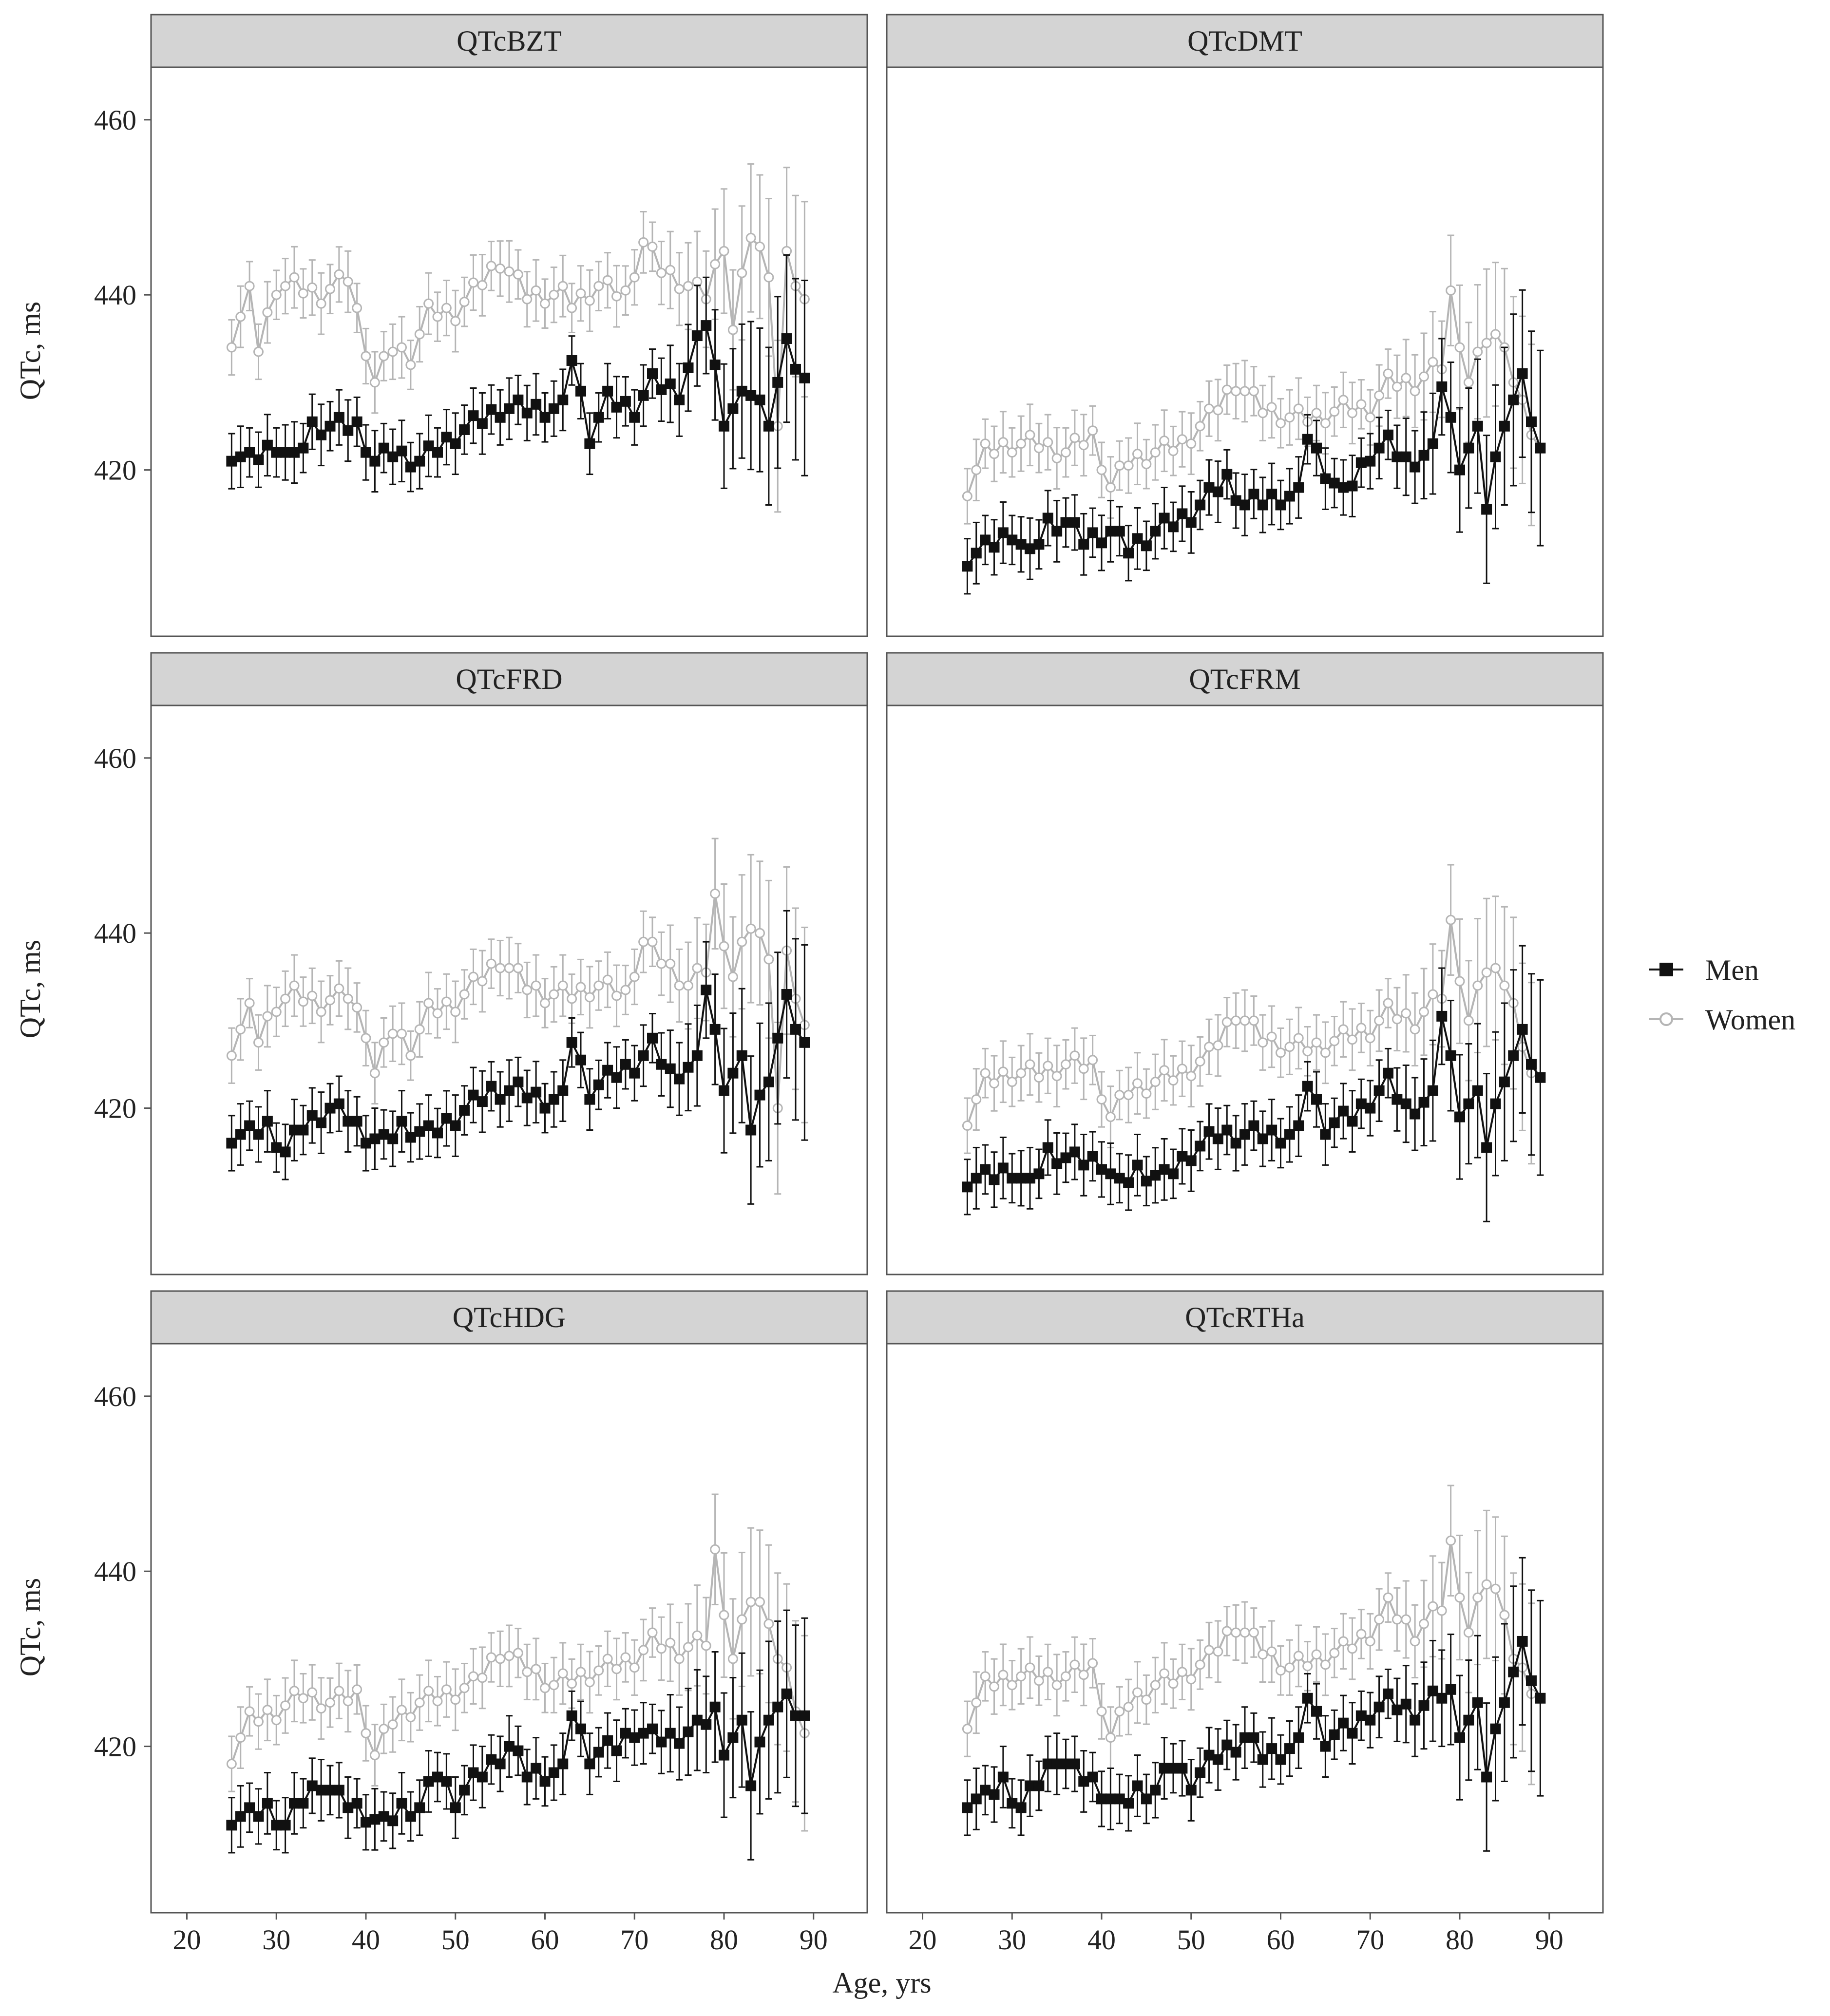 Image resolution: width=1830 pixels, height=2016 pixels. What do you see at coordinates (509, 1317) in the screenshot?
I see `panel-title: QTcHDG` at bounding box center [509, 1317].